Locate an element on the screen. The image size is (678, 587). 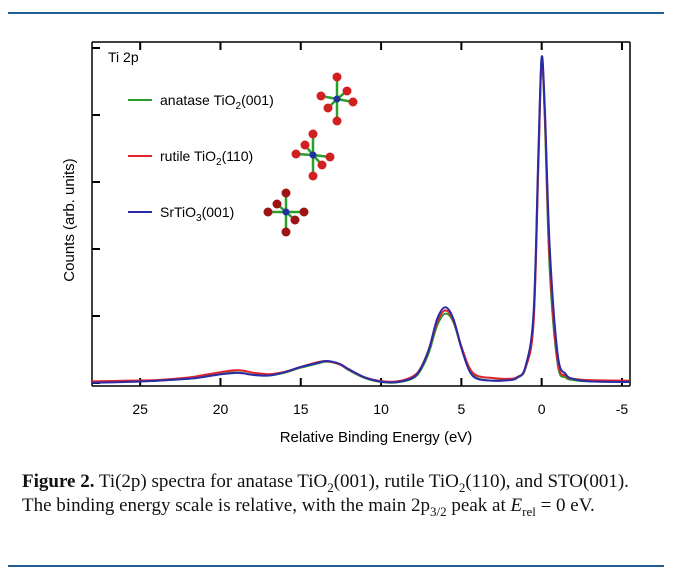
caption-text-4: peak at is located at coordinates (478, 505).